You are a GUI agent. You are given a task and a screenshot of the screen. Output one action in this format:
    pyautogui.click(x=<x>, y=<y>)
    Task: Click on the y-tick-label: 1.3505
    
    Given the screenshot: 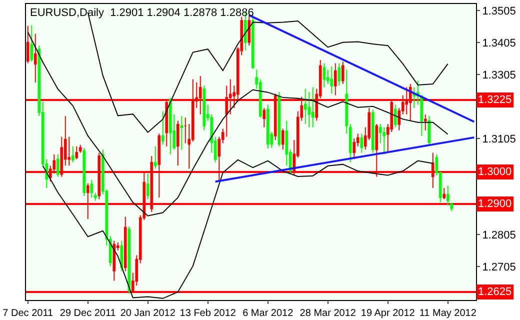 What is the action you would take?
    pyautogui.click(x=499, y=11)
    